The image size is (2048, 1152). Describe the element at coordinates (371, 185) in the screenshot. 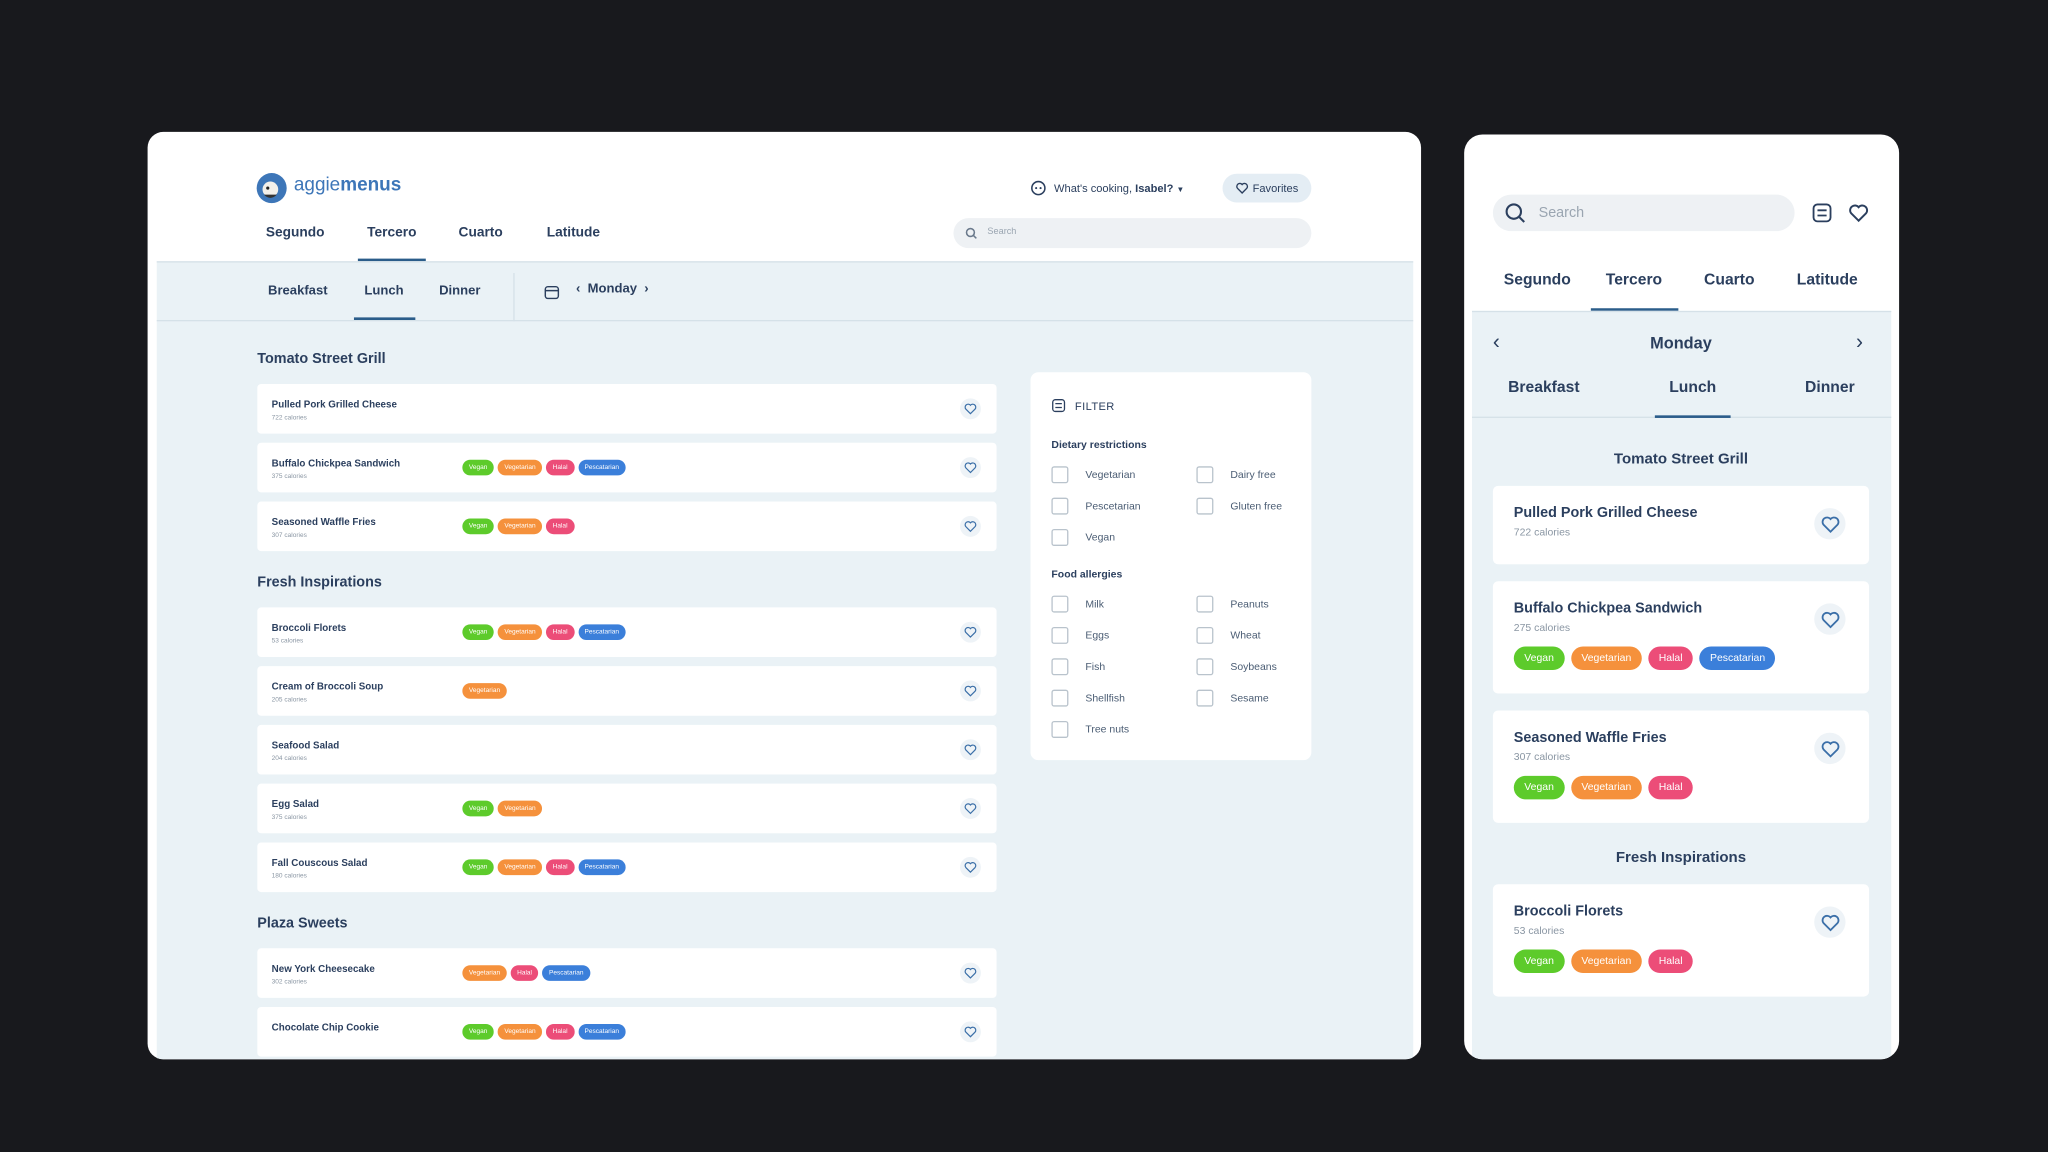

I see `brand-suffix: menus` at that location.